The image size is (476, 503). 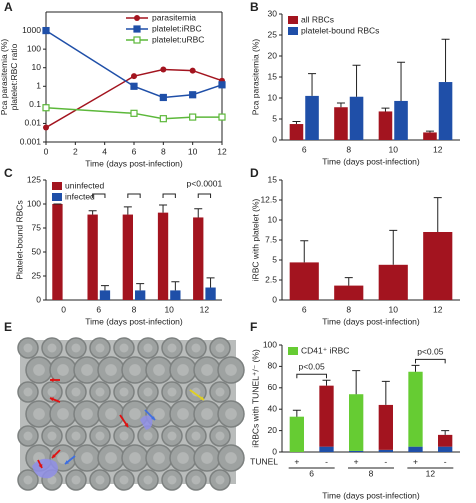 I want to click on y-tick-label: 0.01, so click(x=32, y=123).